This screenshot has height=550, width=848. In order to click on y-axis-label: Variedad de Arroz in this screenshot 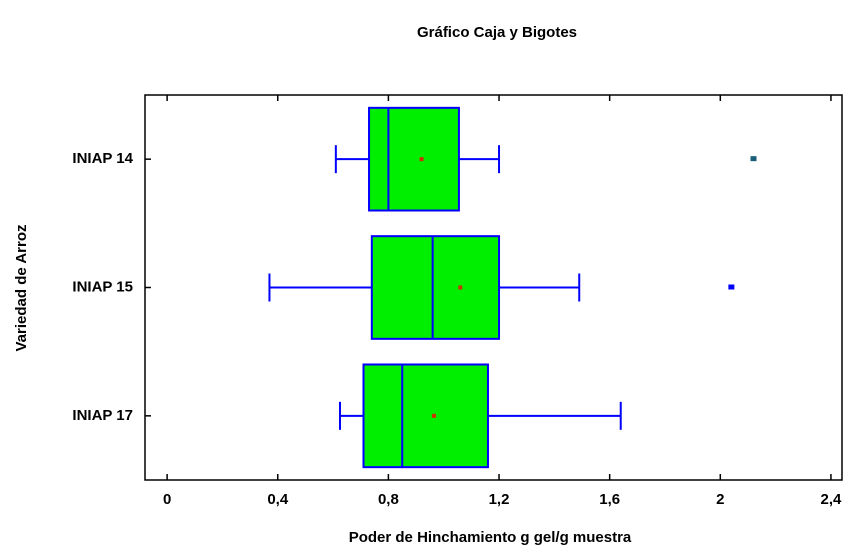, I will do `click(21, 288)`.